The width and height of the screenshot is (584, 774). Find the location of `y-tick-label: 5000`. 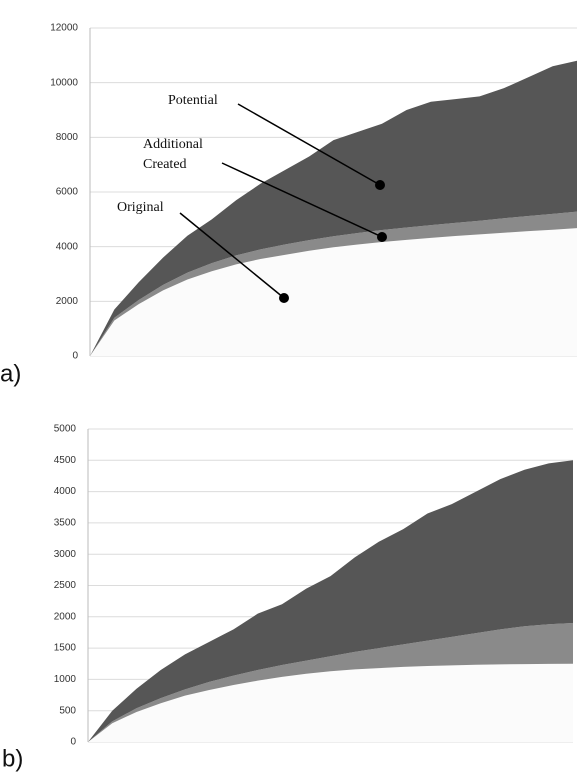

y-tick-label: 5000 is located at coordinates (65, 429).